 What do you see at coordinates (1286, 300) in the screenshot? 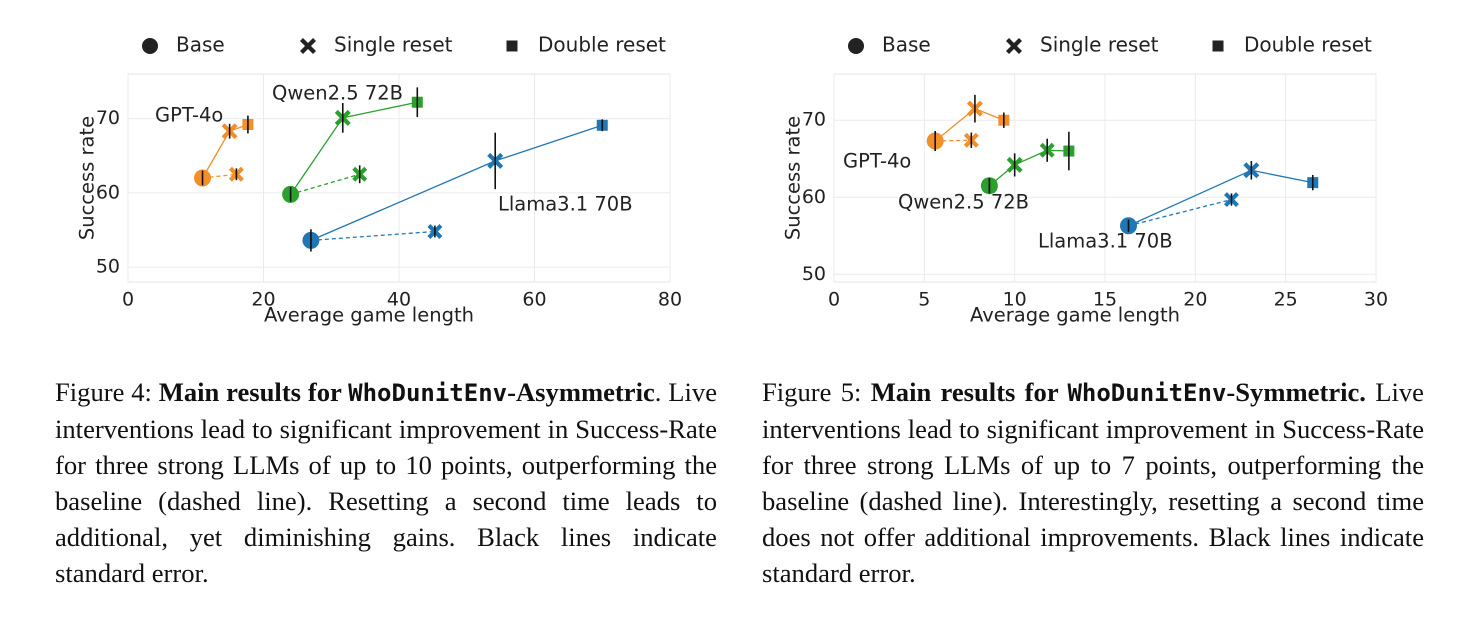
I see `x-tick-label: 25` at bounding box center [1286, 300].